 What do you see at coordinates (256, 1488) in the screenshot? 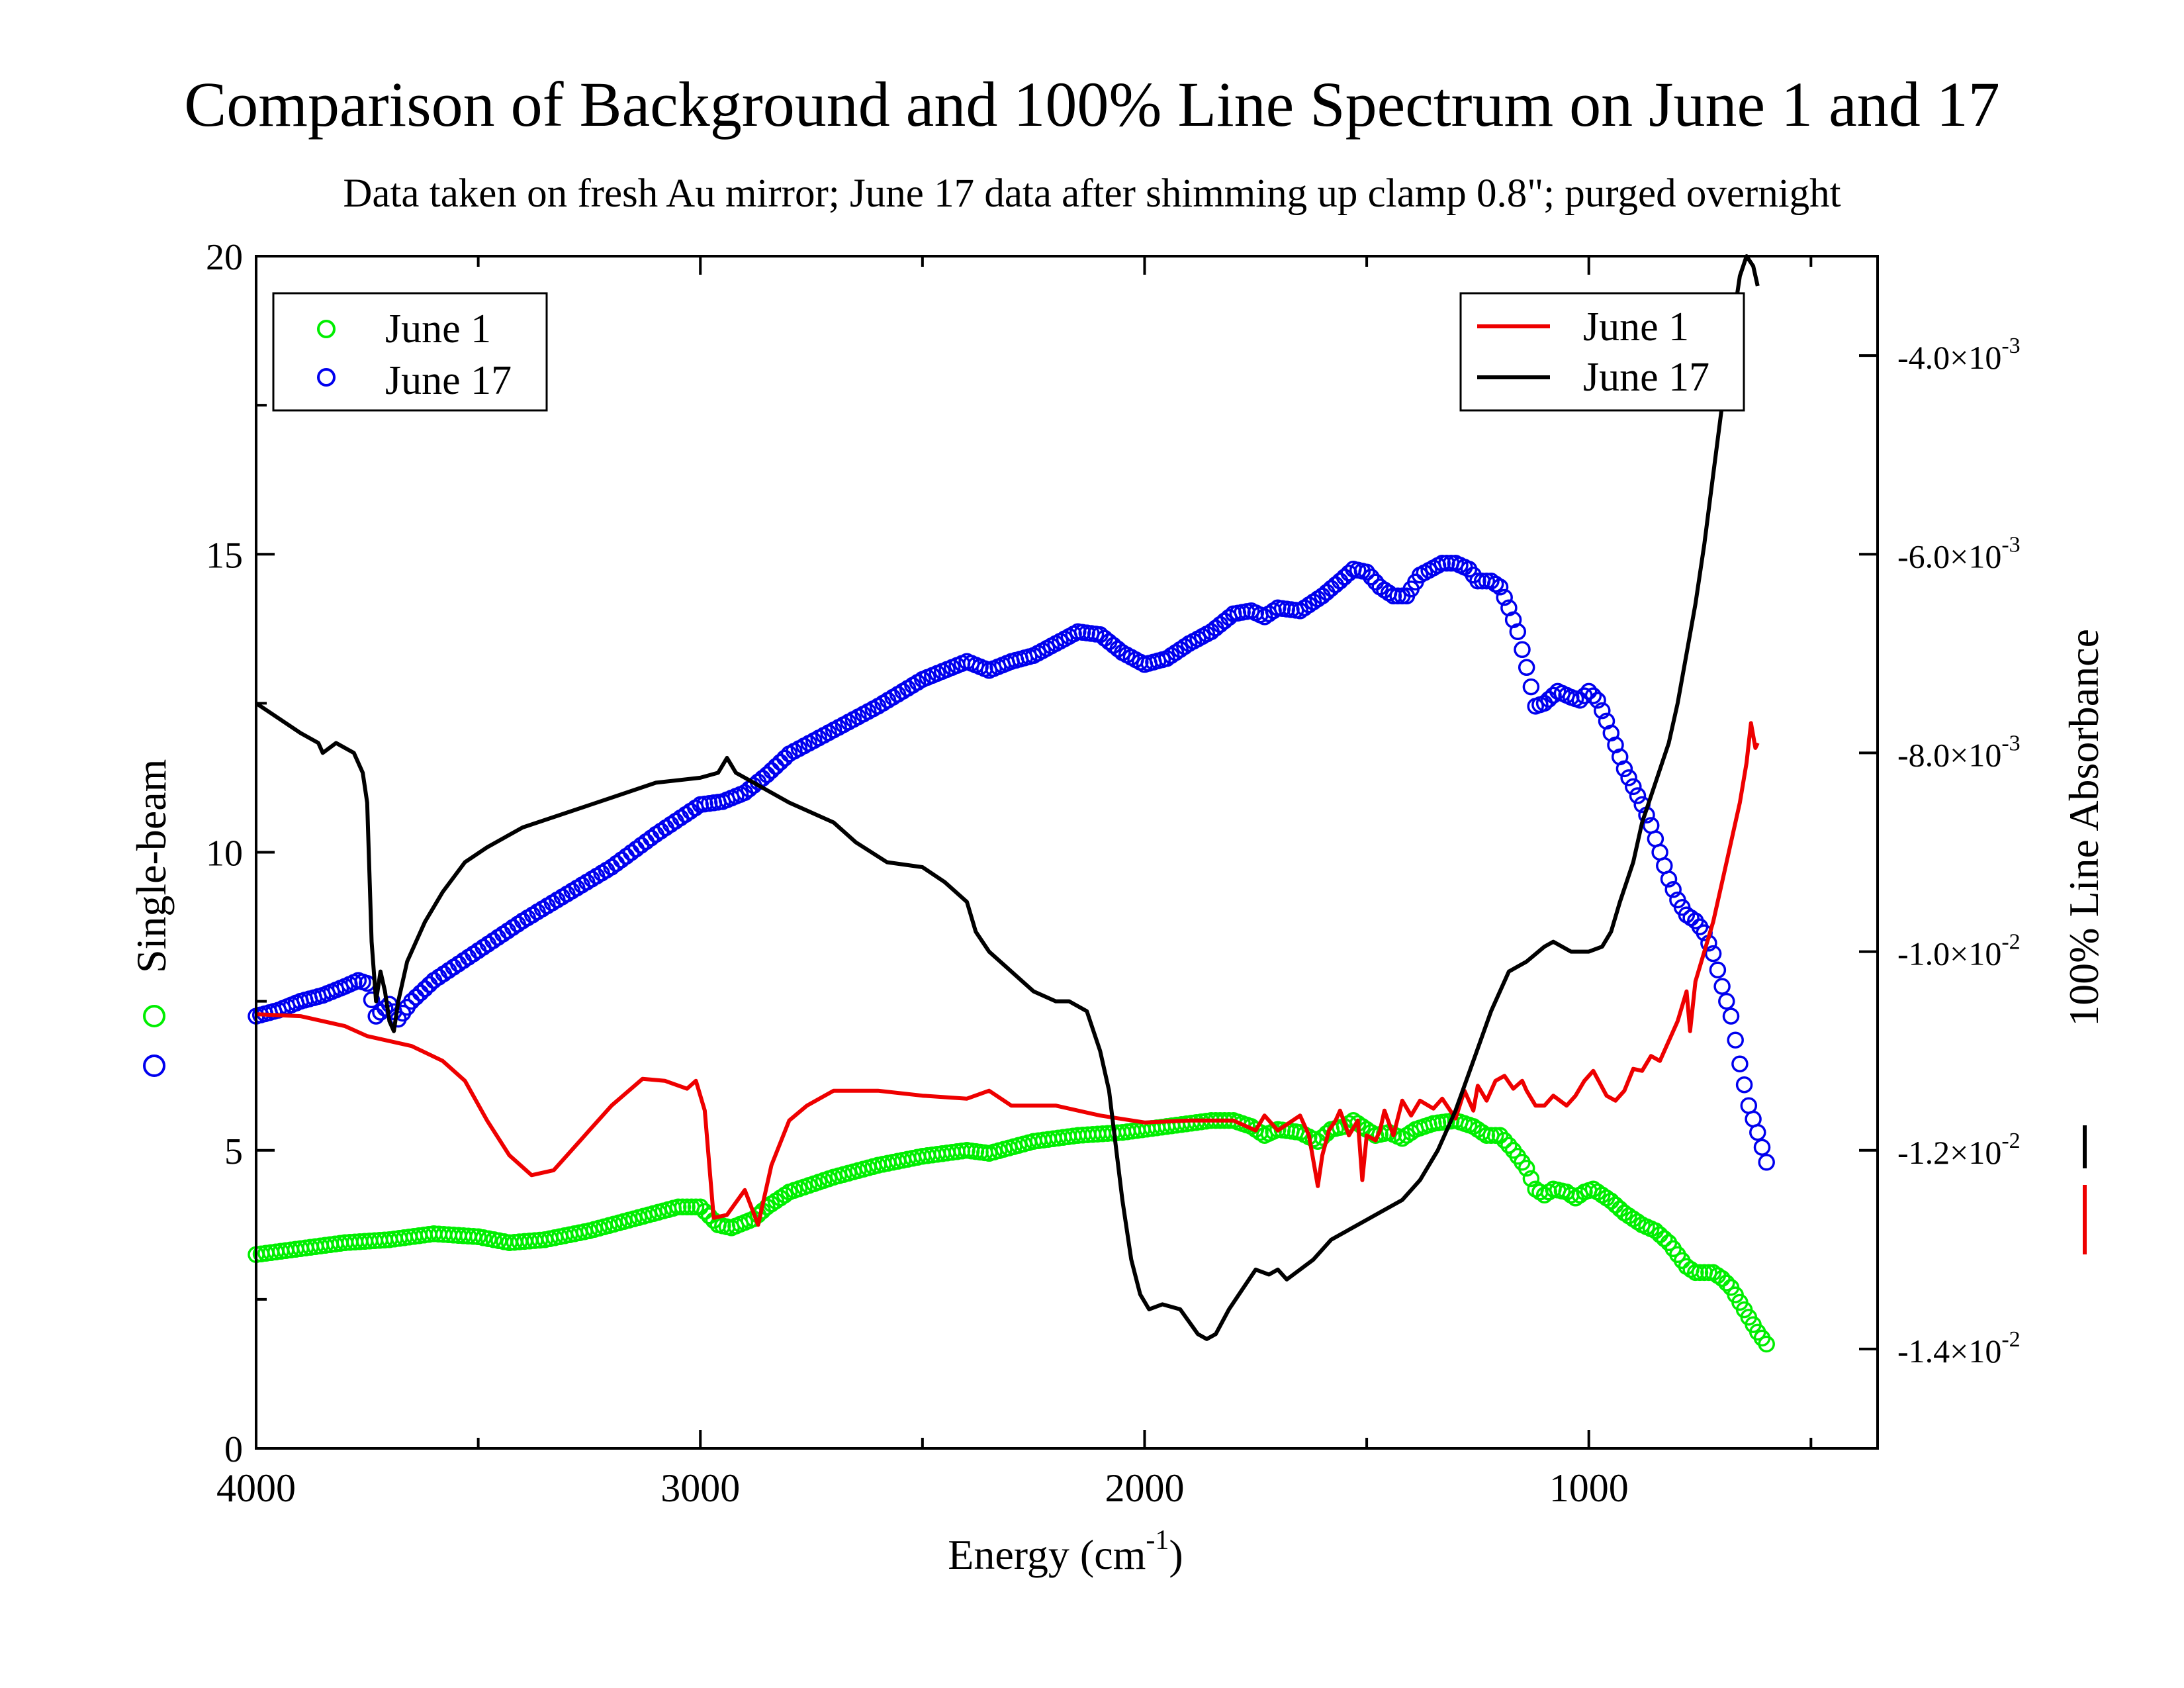
I see `x-tick-label: 4000` at bounding box center [256, 1488].